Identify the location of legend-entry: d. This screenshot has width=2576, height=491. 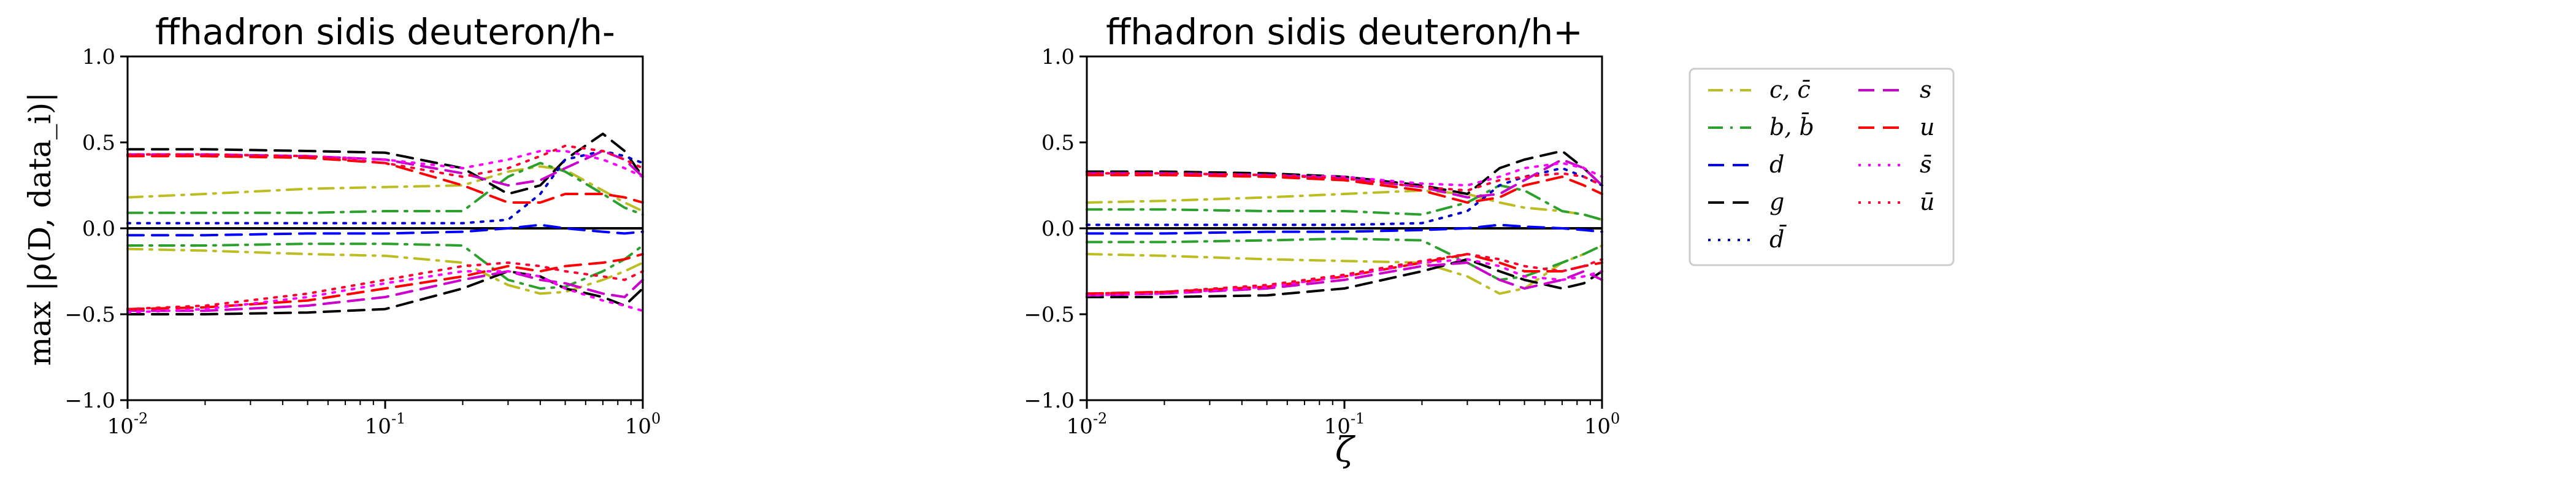
(1746, 165).